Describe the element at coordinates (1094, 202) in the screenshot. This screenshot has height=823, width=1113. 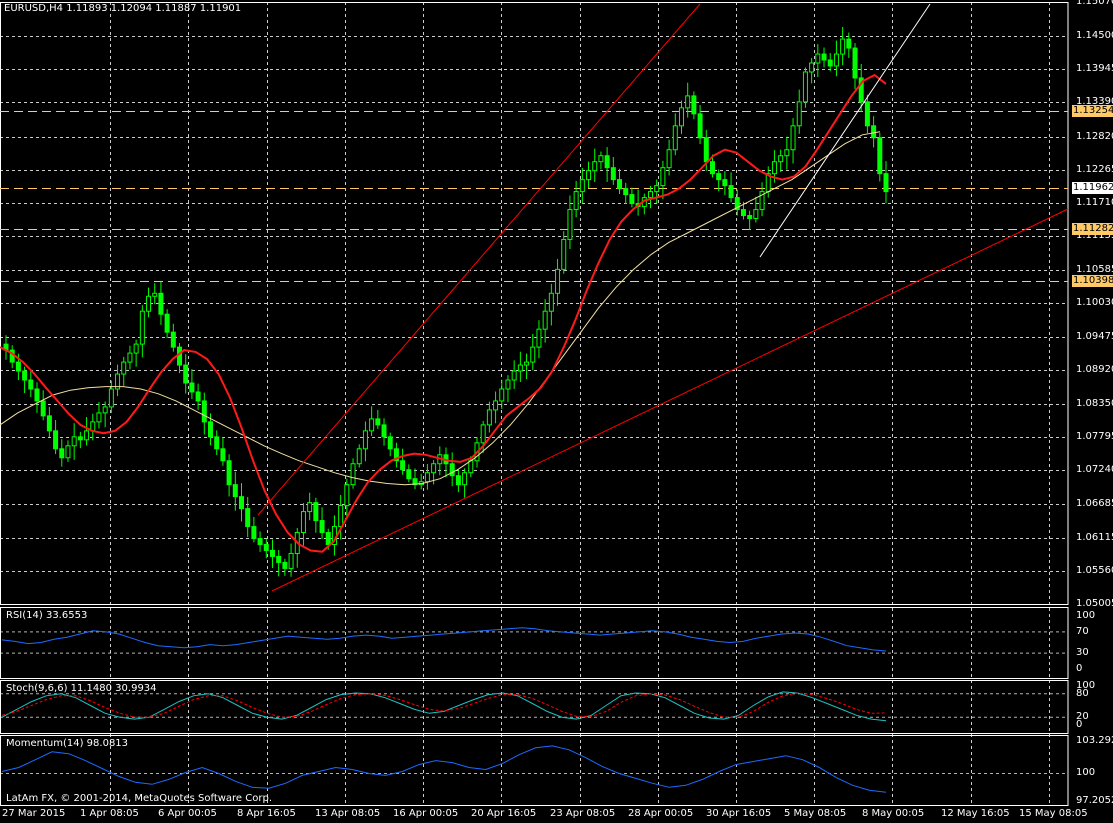
I see `y-tick-label: 1.11710` at that location.